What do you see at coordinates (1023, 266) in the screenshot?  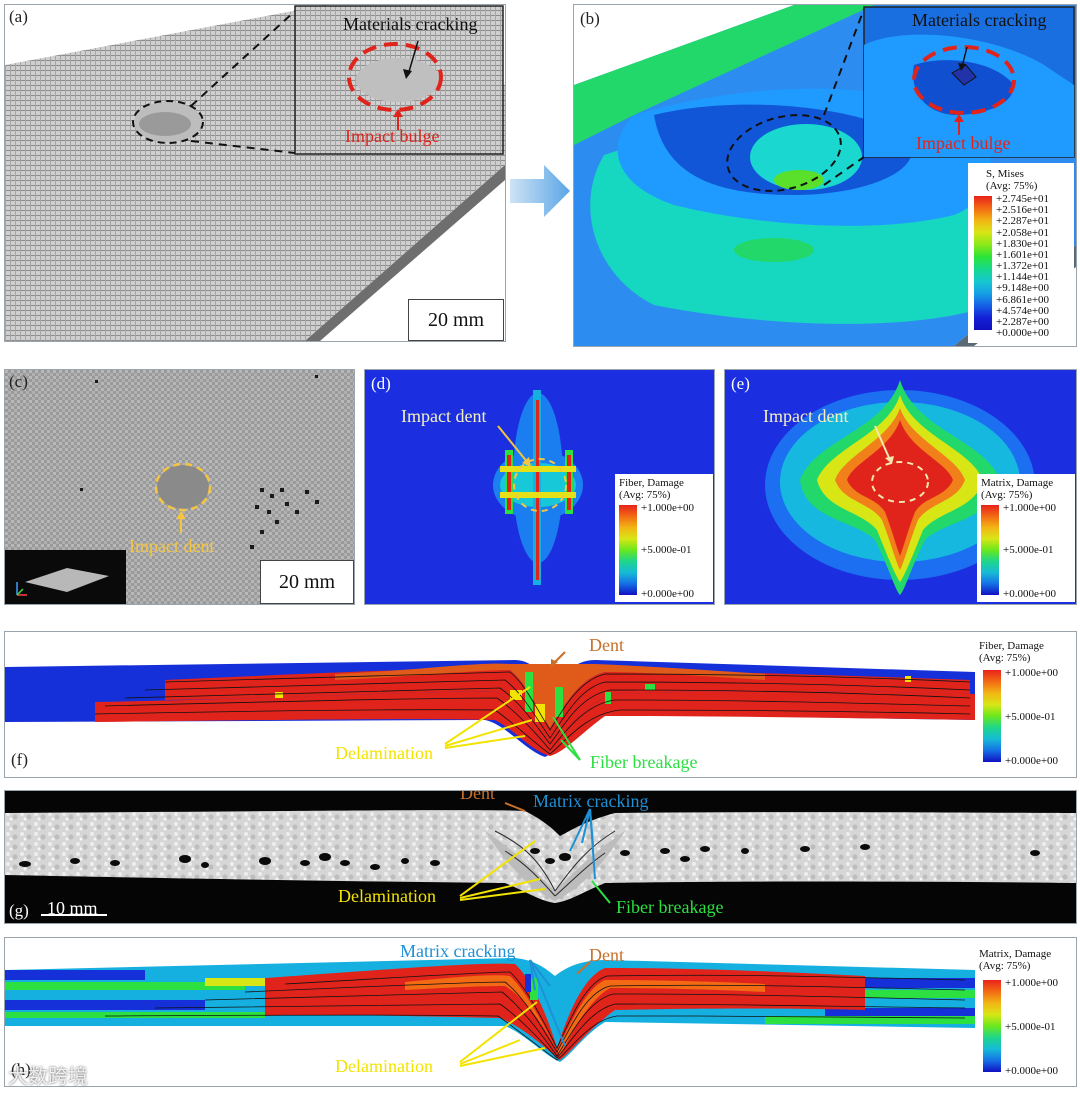 I see `legend-tick: +1.372e+01` at bounding box center [1023, 266].